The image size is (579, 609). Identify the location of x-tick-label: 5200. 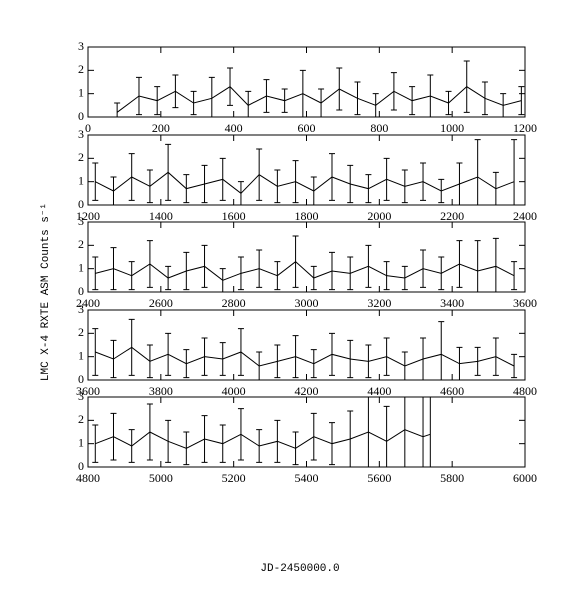
(234, 478).